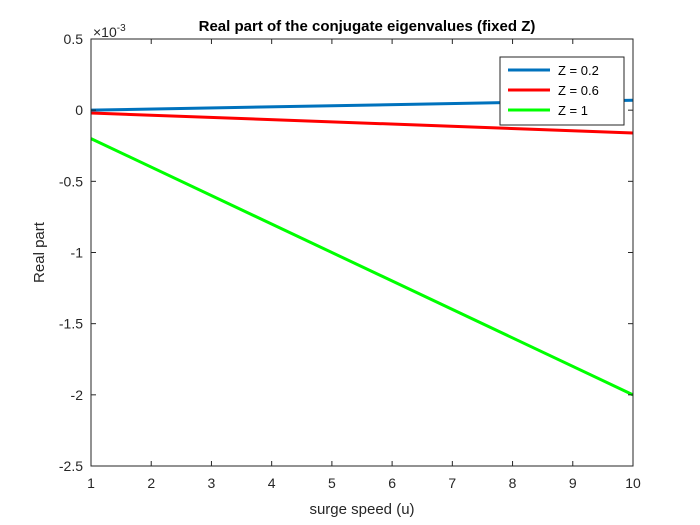 The image size is (700, 525). I want to click on x-tick-label: 1, so click(91, 483).